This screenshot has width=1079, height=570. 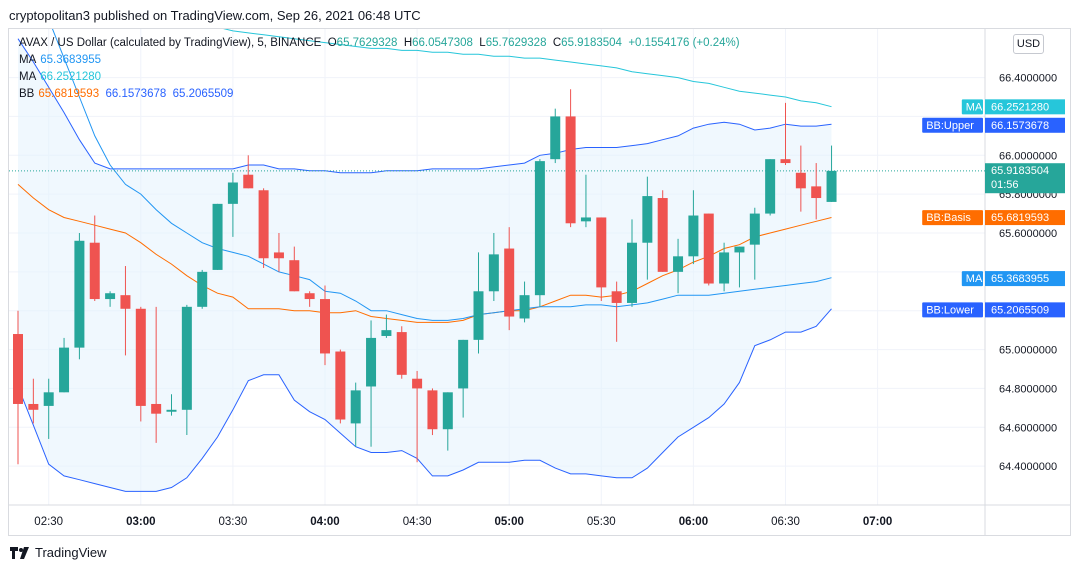 What do you see at coordinates (601, 522) in the screenshot?
I see `time-tick-label: 05:30` at bounding box center [601, 522].